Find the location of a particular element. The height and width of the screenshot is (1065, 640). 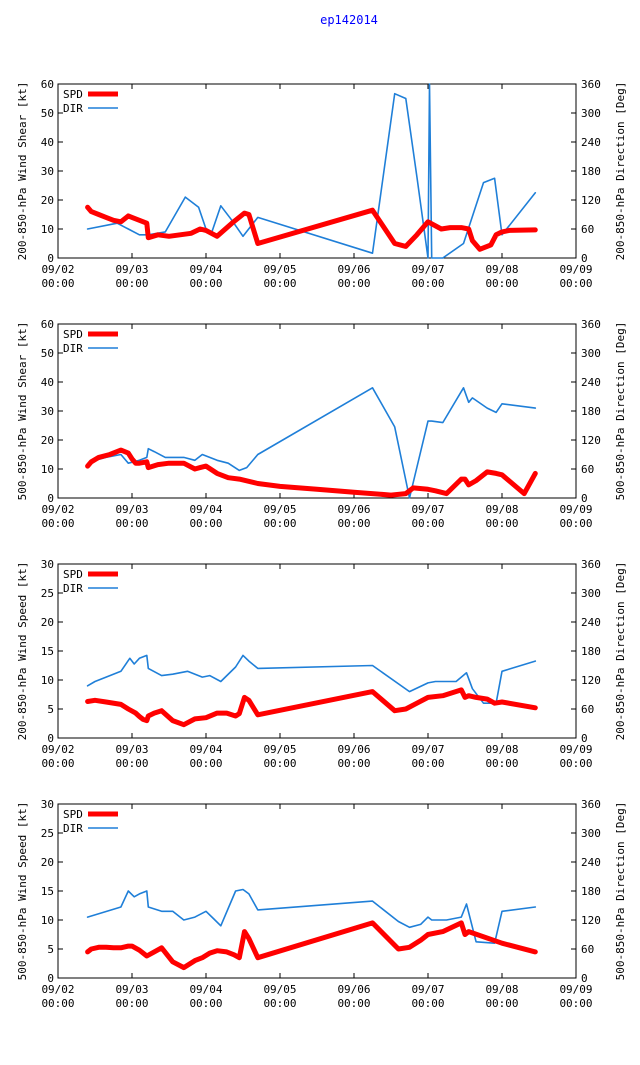

y-axis-label: 500-850-hPa Wind Shear [kt] is located at coordinates (22, 411).